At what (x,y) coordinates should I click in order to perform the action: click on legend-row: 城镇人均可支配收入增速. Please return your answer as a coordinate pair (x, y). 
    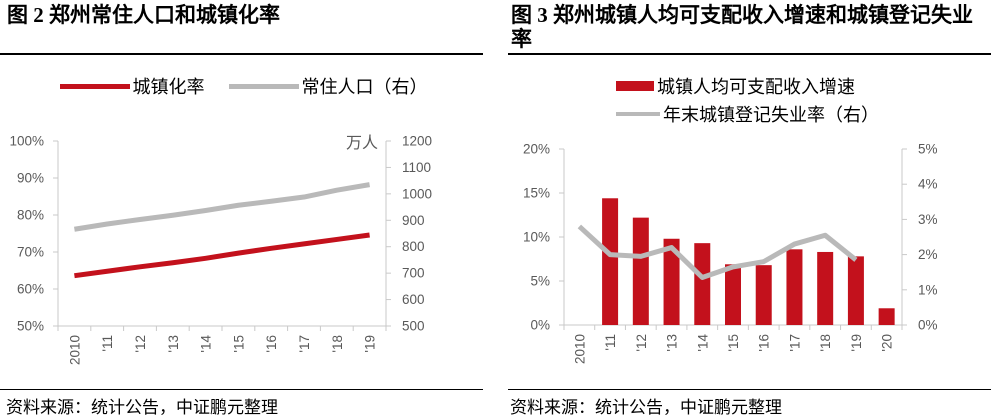
    Looking at the image, I should click on (735, 86).